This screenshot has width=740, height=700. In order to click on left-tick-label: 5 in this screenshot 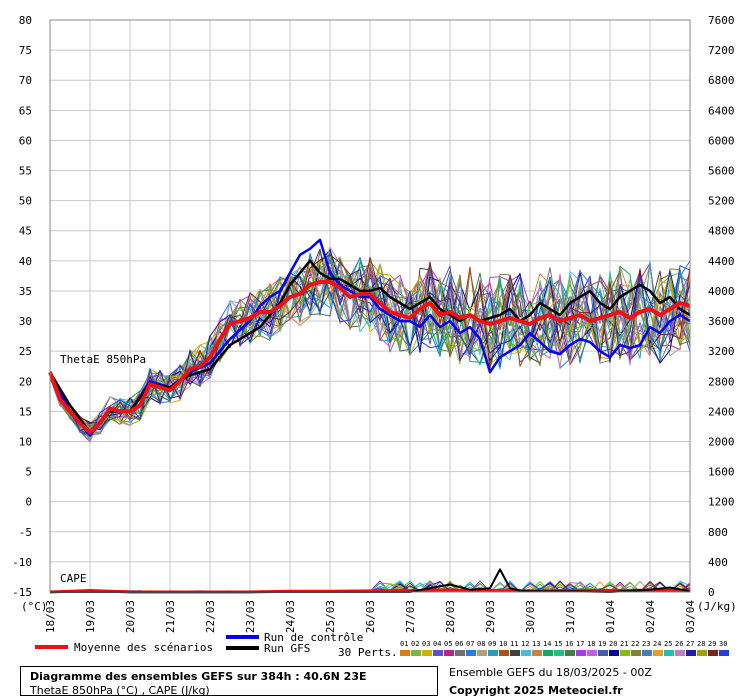, I will do `click(28, 472)`.